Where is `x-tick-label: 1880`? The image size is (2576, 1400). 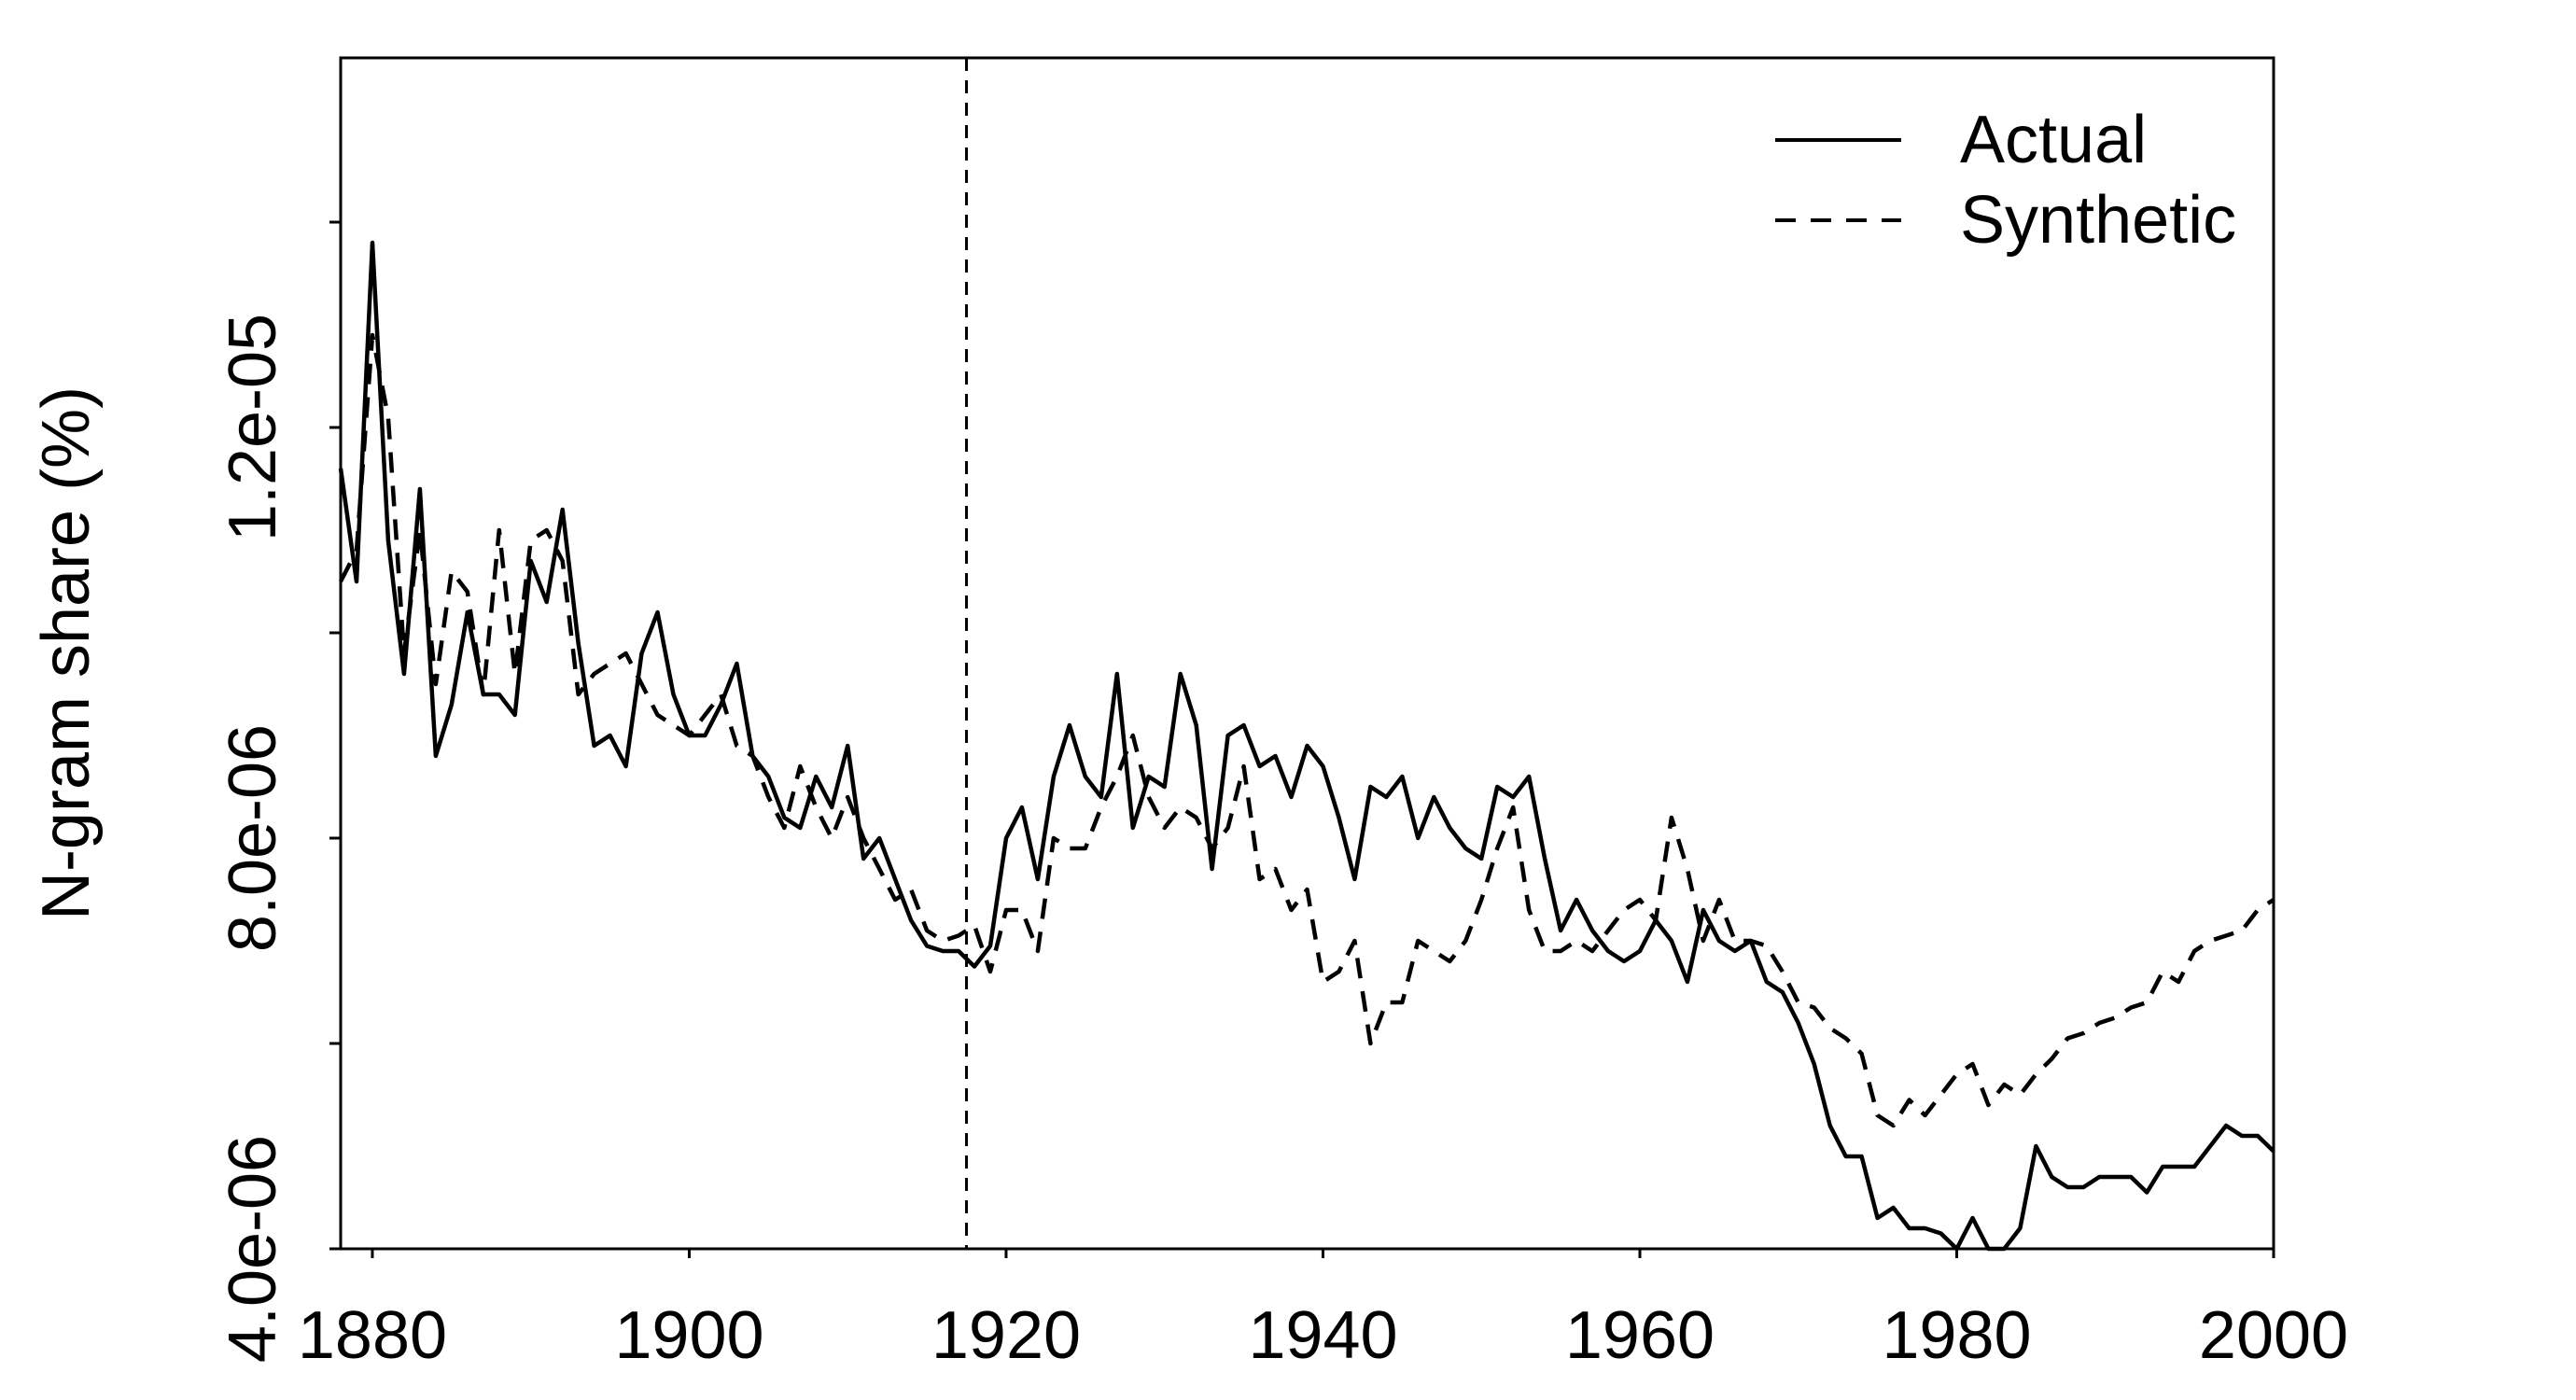 x-tick-label: 1880 is located at coordinates (372, 1335).